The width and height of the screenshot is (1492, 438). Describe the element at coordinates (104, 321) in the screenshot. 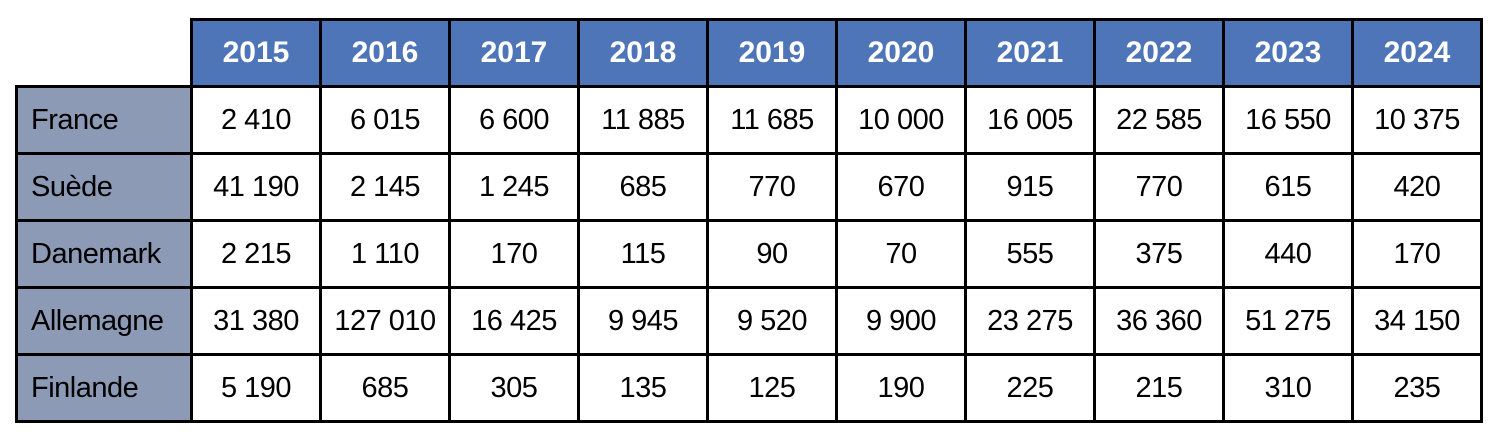

I see `row-label: Allemagne` at that location.